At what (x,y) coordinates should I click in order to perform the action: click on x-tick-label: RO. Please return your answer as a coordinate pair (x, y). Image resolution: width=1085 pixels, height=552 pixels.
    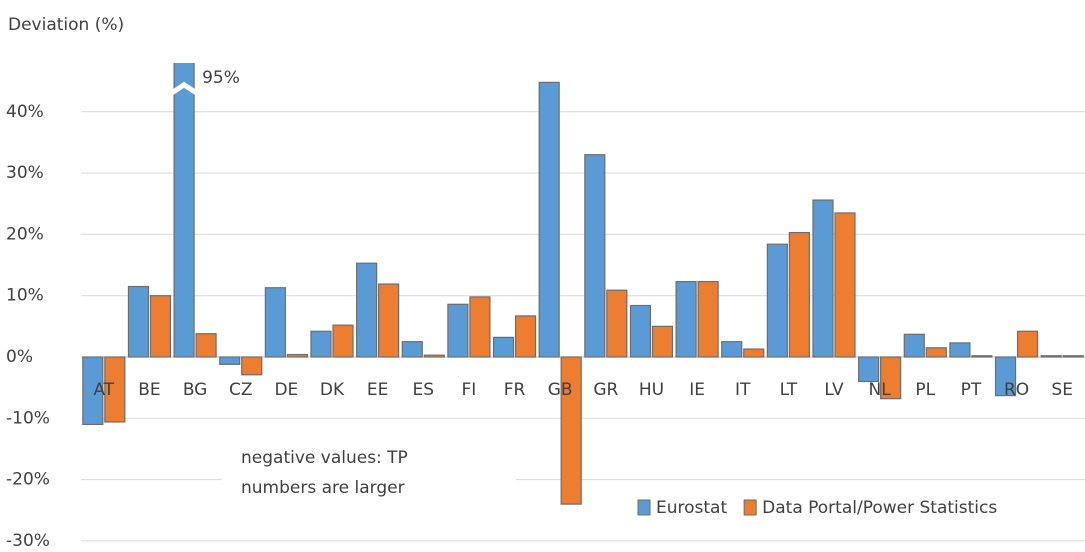
    Looking at the image, I should click on (1016, 390).